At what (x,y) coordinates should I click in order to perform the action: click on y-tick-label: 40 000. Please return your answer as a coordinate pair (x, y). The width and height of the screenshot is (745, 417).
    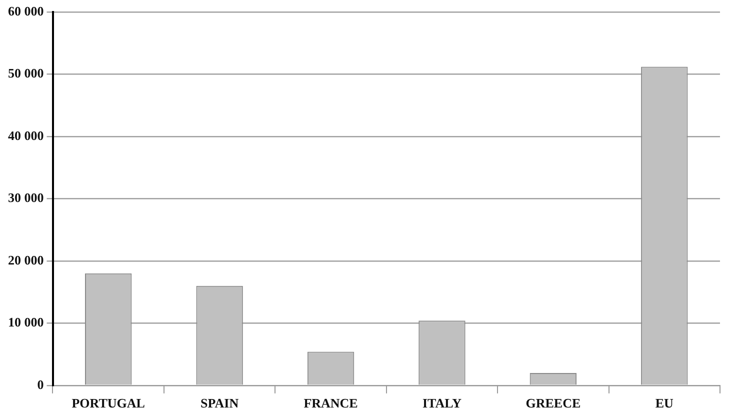
    Looking at the image, I should click on (26, 135).